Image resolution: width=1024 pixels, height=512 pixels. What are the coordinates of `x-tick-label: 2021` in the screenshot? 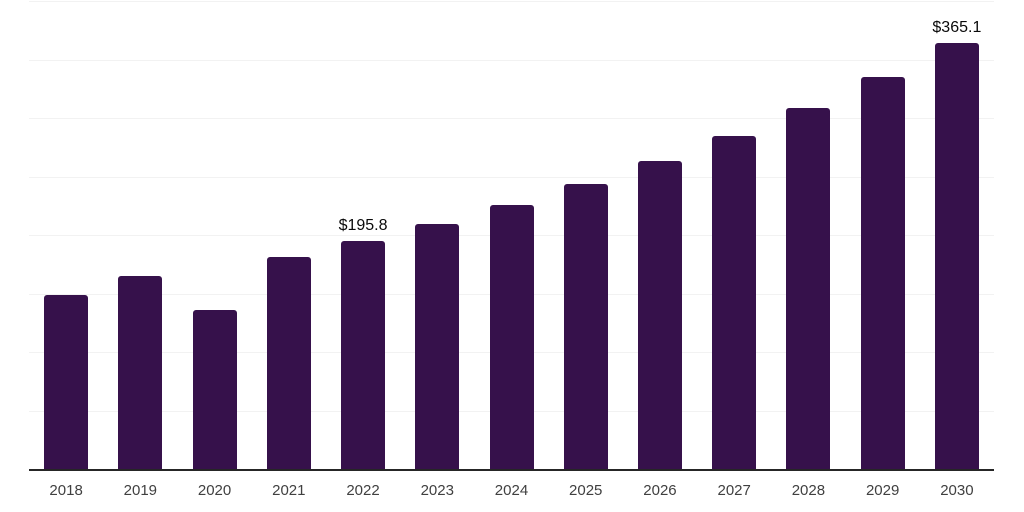 It's located at (289, 490).